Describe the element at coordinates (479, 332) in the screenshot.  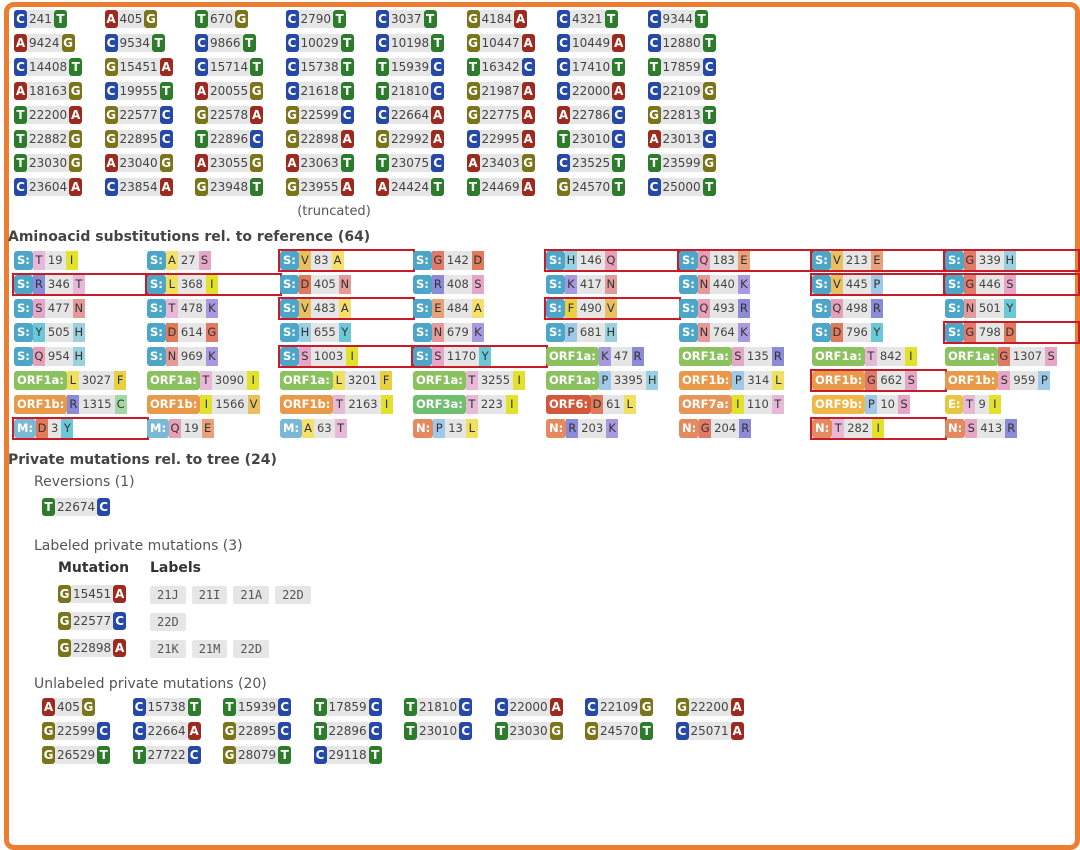
I see `aminoacid-mutation: S: N 679 K` at that location.